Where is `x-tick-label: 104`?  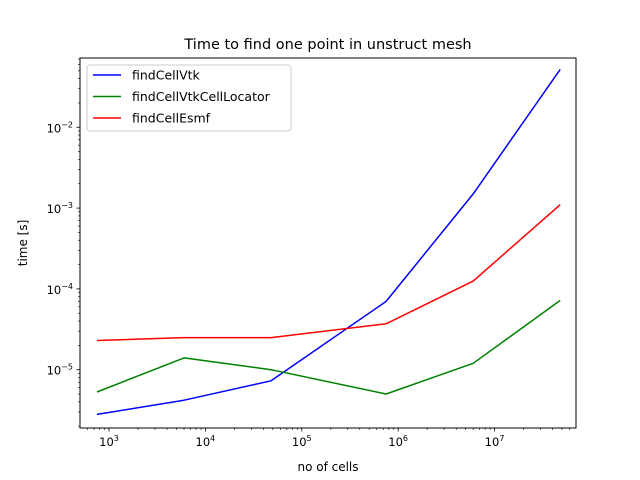 x-tick-label: 104 is located at coordinates (206, 441).